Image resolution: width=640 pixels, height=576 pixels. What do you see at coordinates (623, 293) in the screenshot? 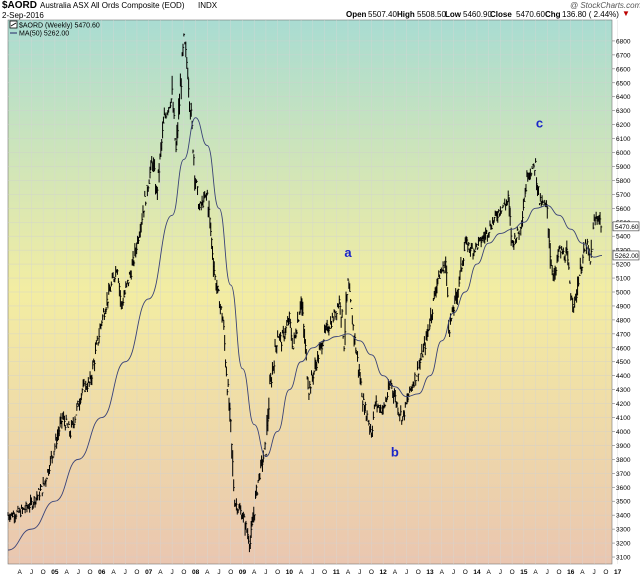
I see `y-tick-label: 5000` at bounding box center [623, 293].